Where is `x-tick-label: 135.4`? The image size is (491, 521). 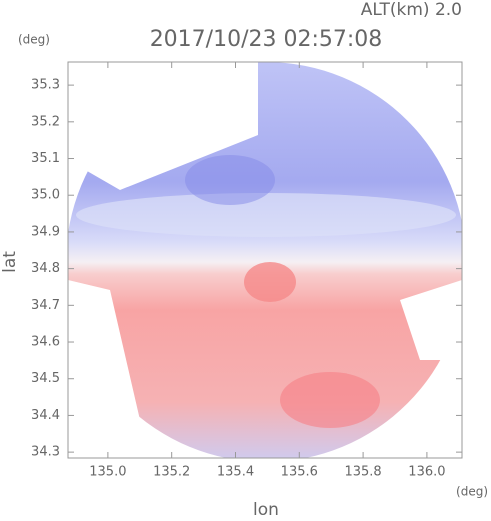
x-tick-label: 135.4 is located at coordinates (235, 472).